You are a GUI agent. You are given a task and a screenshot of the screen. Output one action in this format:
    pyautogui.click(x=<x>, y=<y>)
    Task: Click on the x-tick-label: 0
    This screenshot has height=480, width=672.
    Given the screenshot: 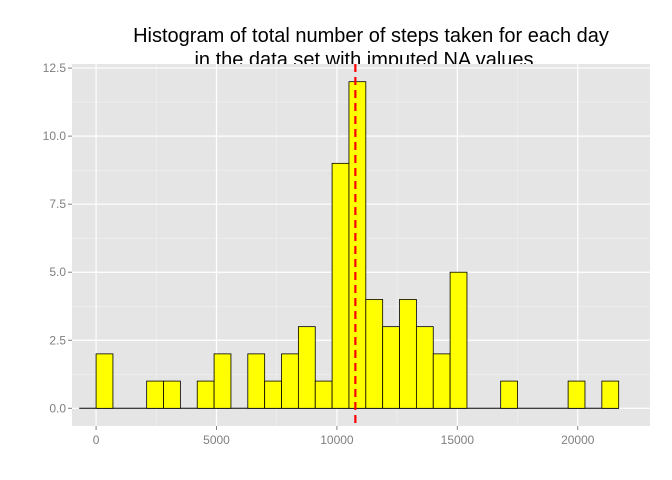 What is the action you would take?
    pyautogui.click(x=96, y=440)
    